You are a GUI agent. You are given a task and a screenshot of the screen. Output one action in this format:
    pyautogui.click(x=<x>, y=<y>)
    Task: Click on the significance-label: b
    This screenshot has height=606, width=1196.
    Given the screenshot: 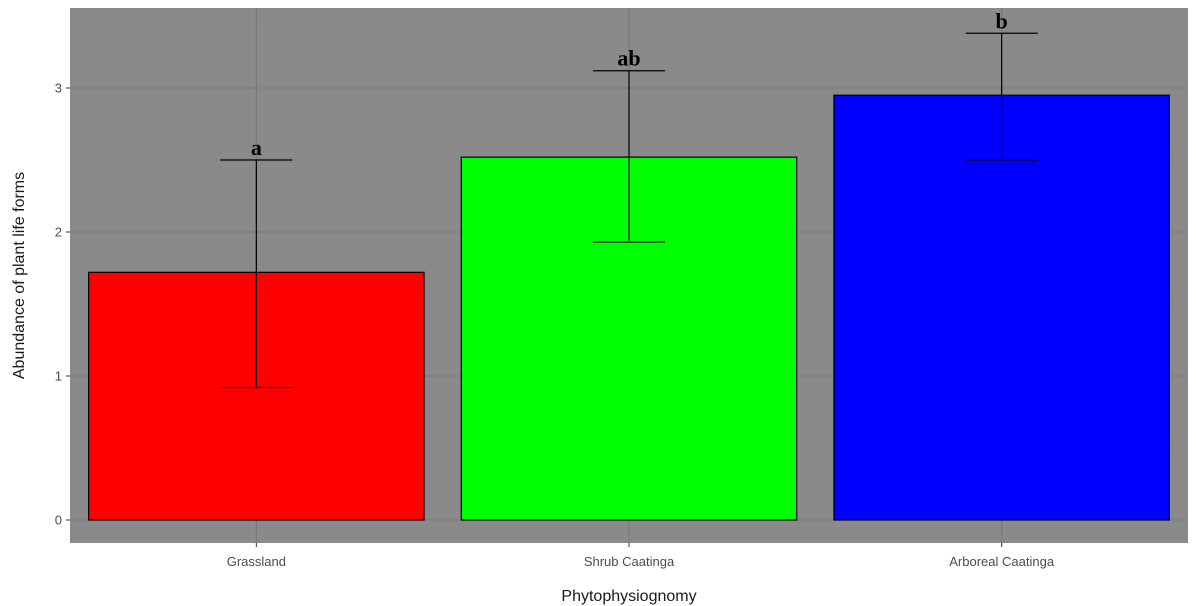 What is the action you would take?
    pyautogui.click(x=1002, y=20)
    